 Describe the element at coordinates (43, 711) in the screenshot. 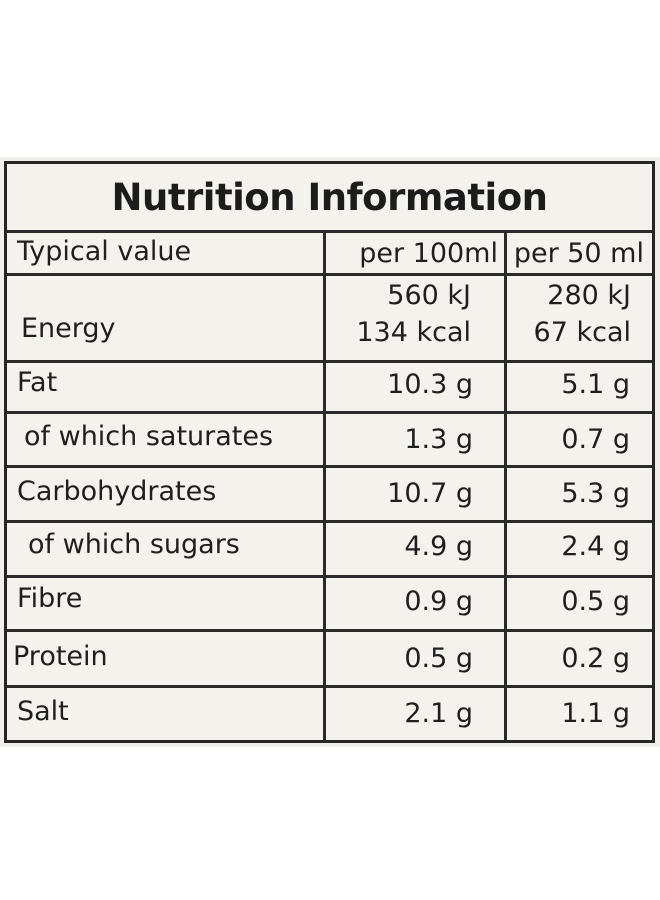

I see `row-label-salt: Salt` at that location.